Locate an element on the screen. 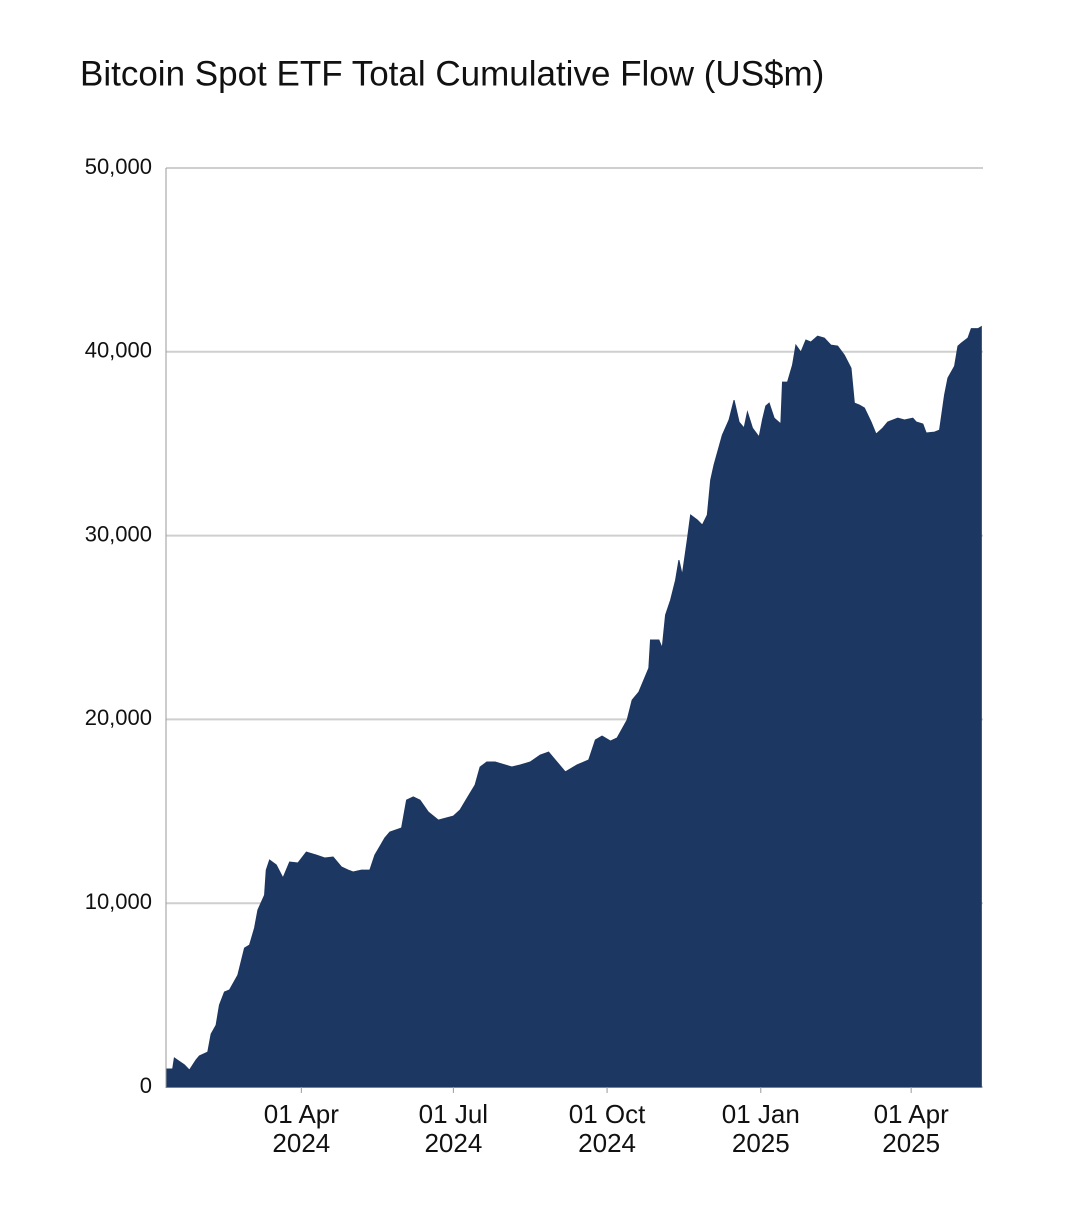 This screenshot has width=1068, height=1221. x-tick-label: 01 Jul is located at coordinates (453, 1114).